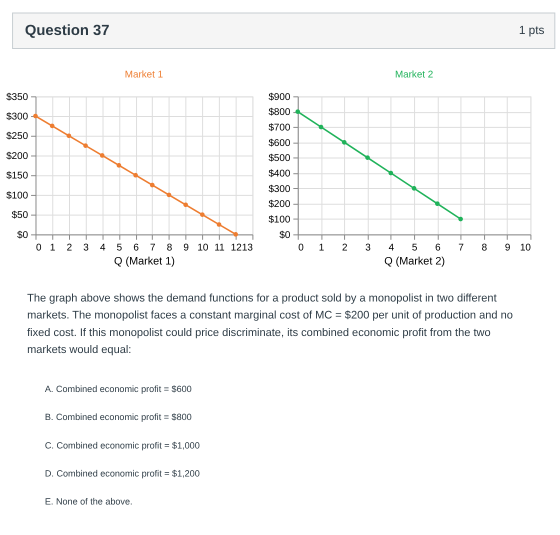 Image resolution: width=560 pixels, height=535 pixels. Describe the element at coordinates (219, 248) in the screenshot. I see `x-tick-label: 11` at that location.